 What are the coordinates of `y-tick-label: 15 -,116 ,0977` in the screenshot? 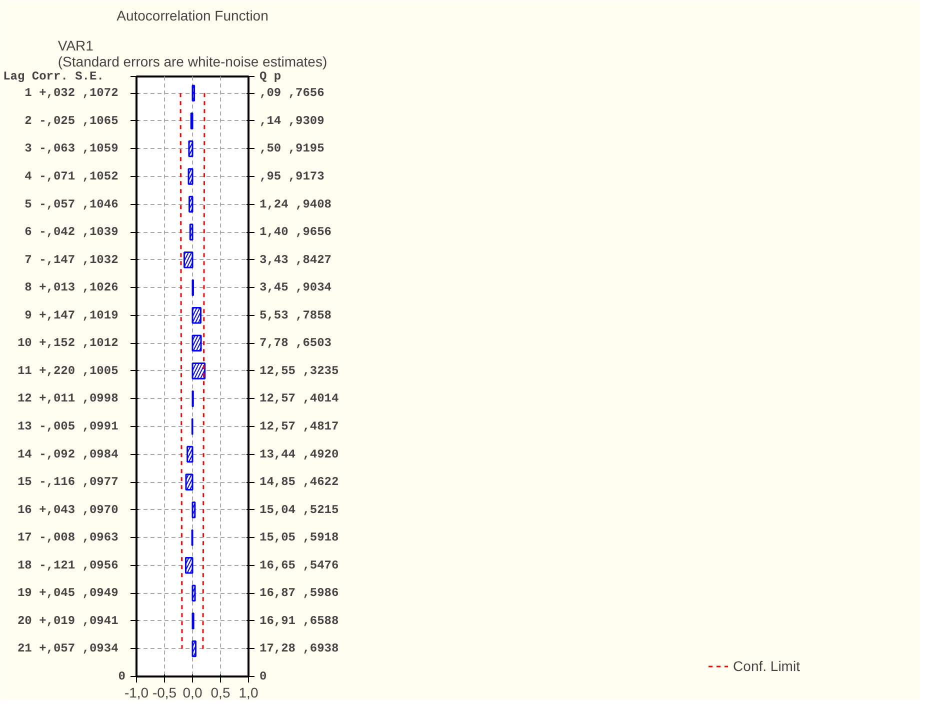 It's located at (67, 482).